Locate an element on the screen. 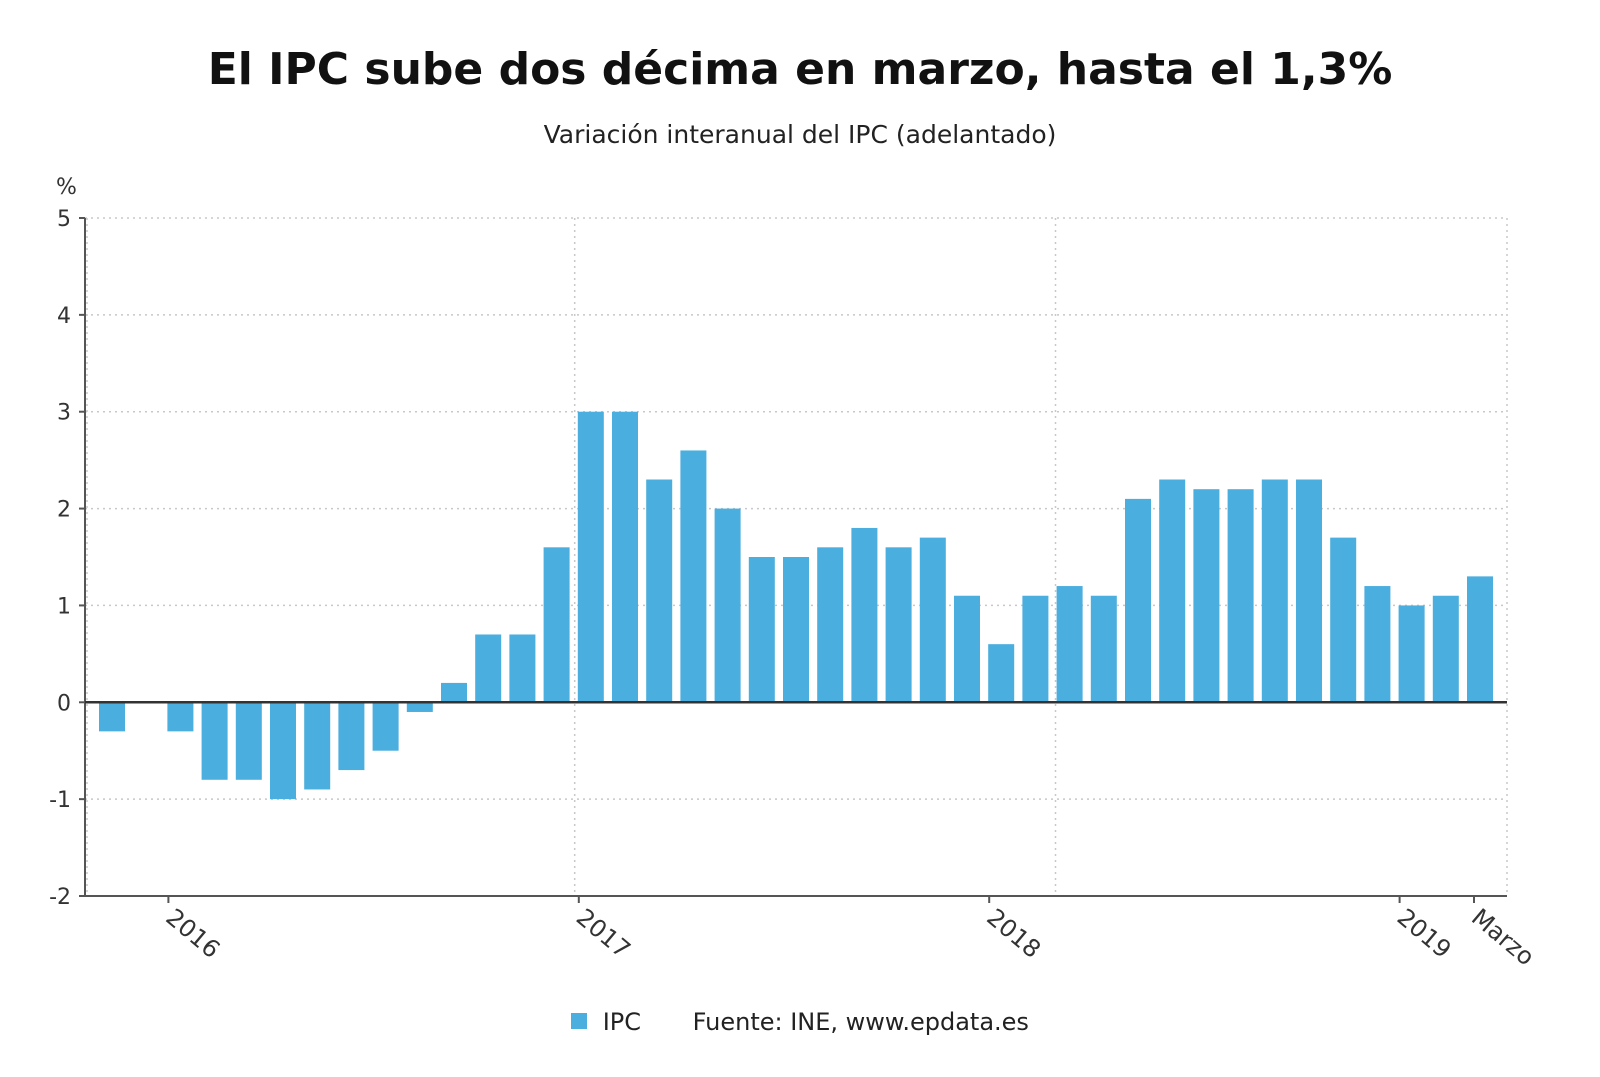  y-tick-label--2: -2 is located at coordinates (60, 897).